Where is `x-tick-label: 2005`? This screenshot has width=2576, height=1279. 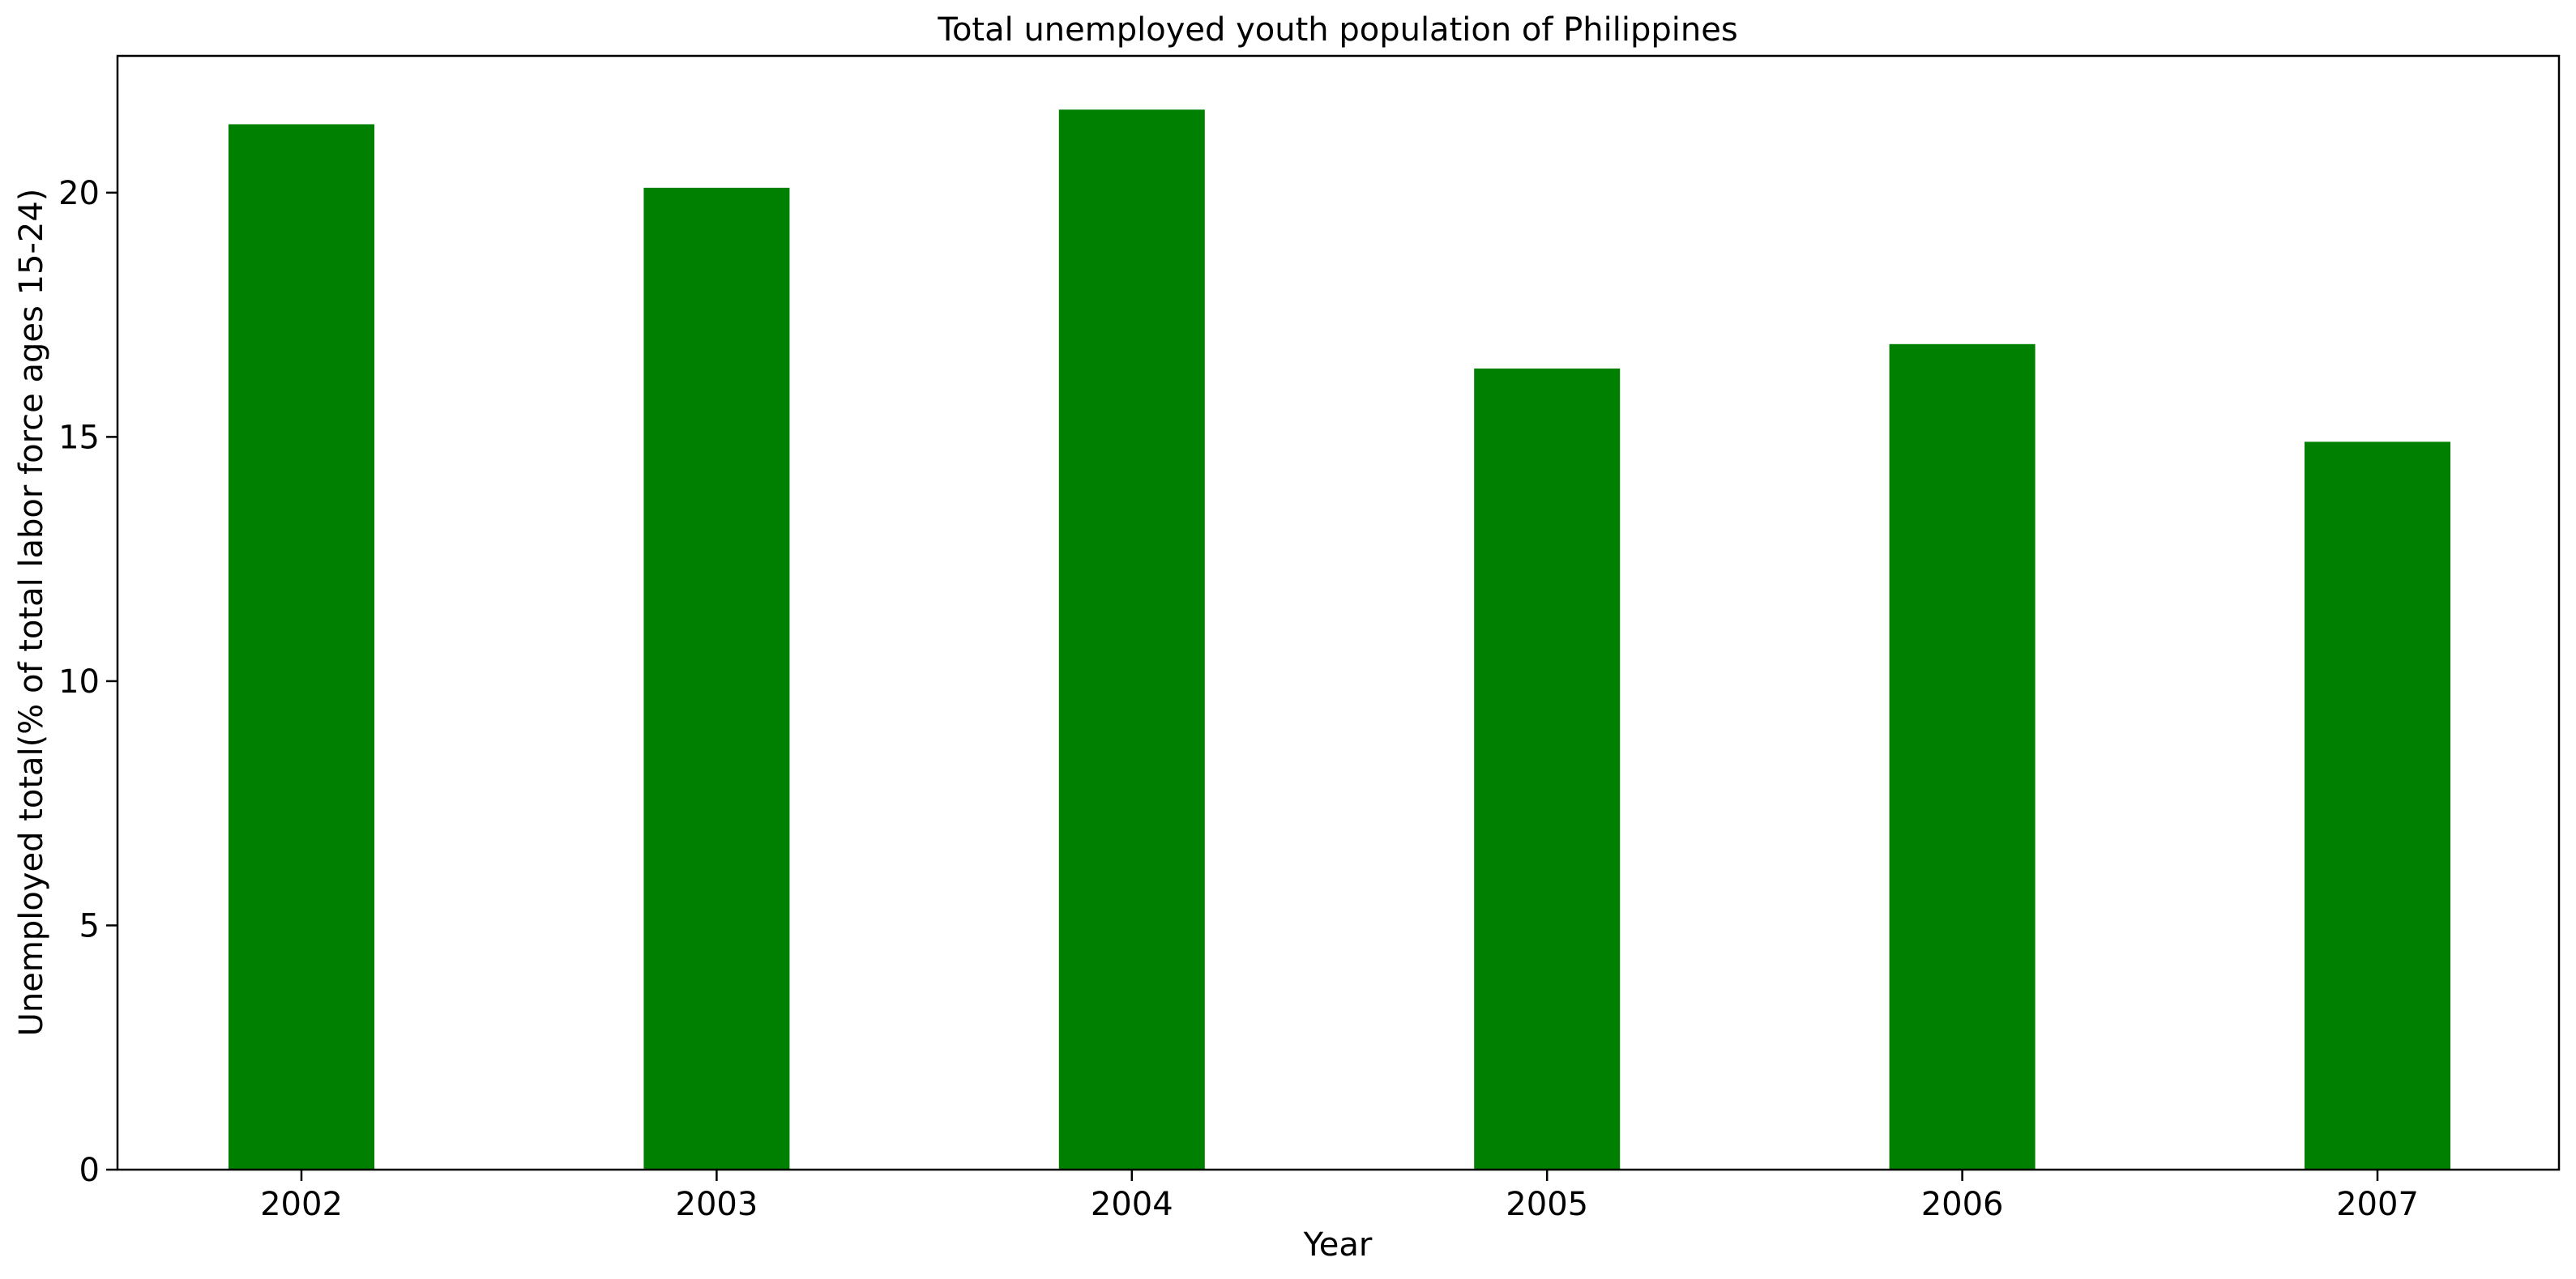 x-tick-label: 2005 is located at coordinates (1547, 1204).